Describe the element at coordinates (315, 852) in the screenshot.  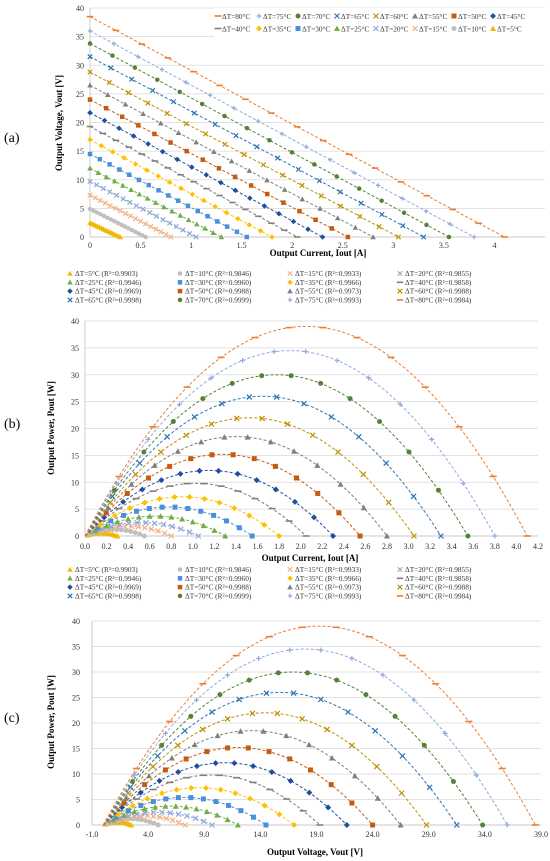
I see `chart-c-xlabel: Output Voltage, Vout [V]` at that location.